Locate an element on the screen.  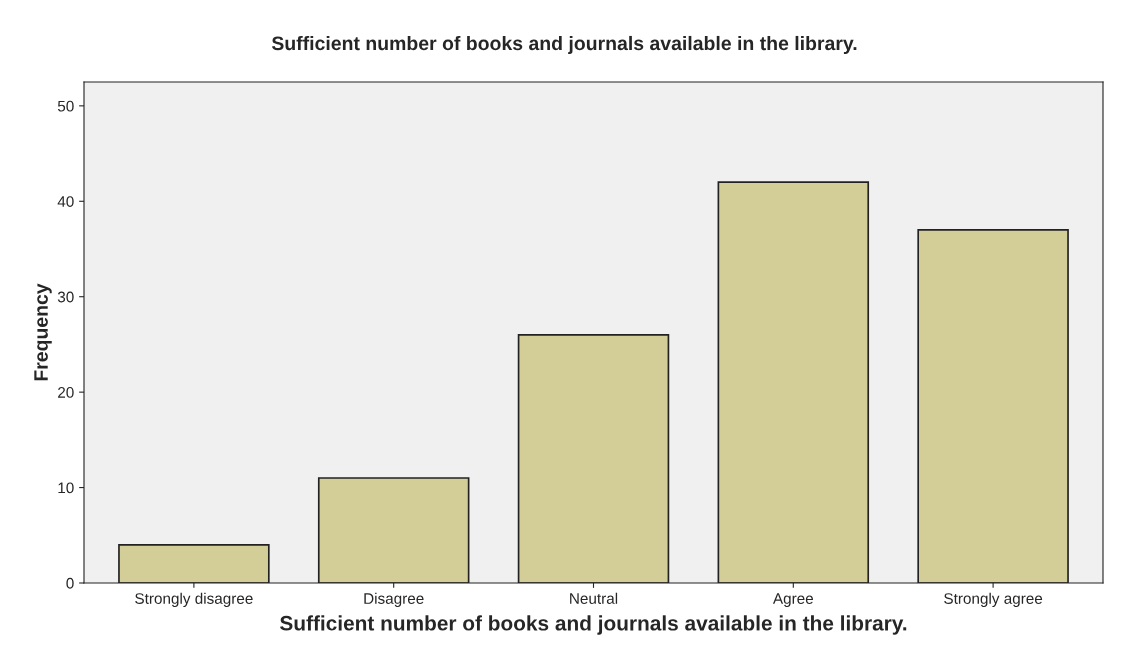
x-tick-label: Strongly disagree is located at coordinates (194, 599).